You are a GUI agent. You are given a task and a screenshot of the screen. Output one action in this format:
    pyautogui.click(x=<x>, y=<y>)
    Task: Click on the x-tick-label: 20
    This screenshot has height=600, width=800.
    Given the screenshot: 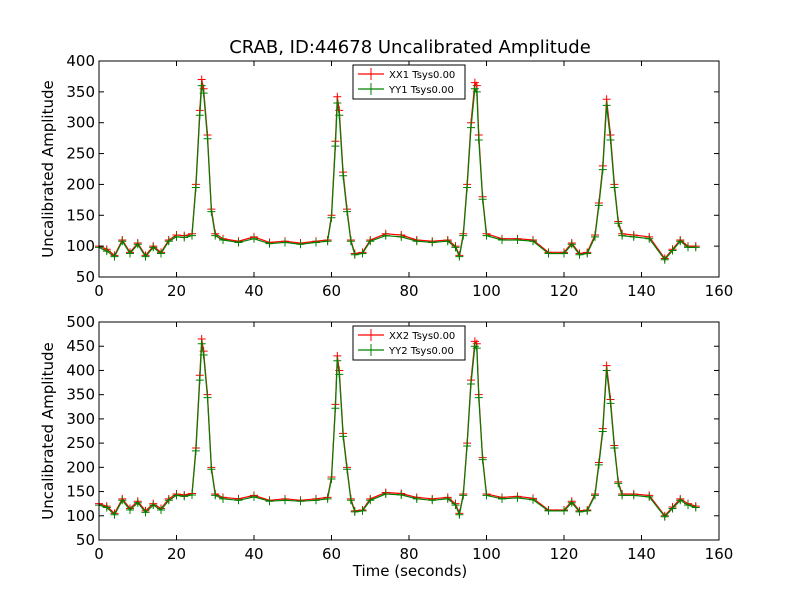 What is the action you would take?
    pyautogui.click(x=176, y=554)
    